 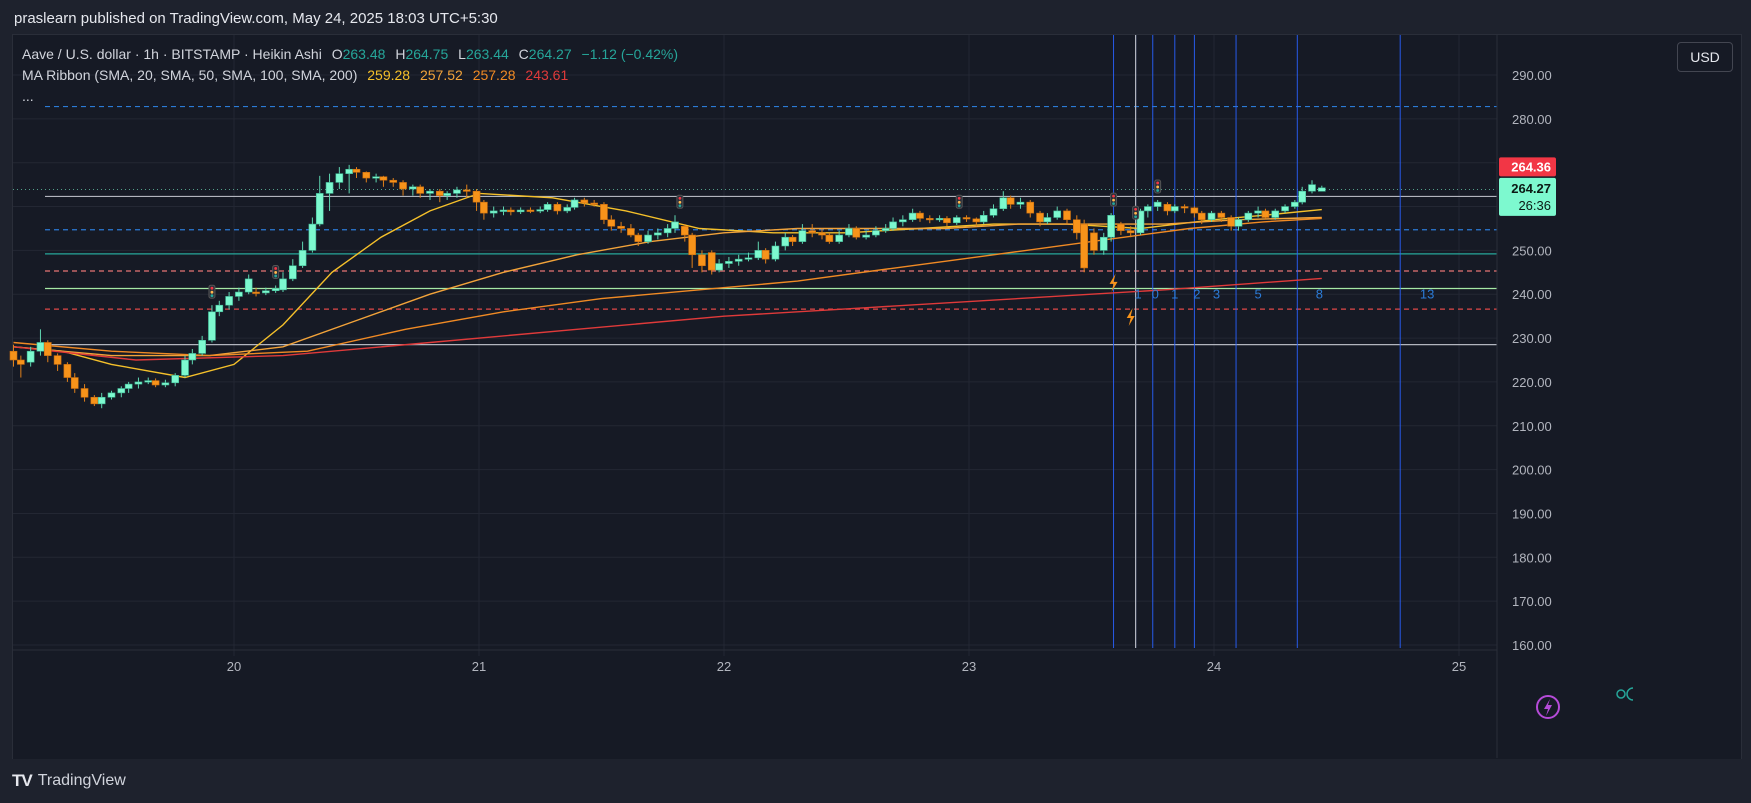 I want to click on price-tick-label: 210.00, so click(x=1532, y=426).